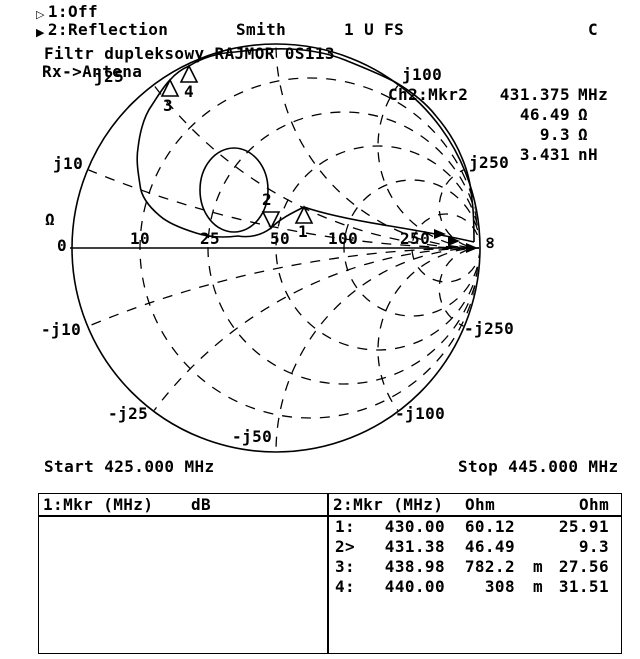 This screenshot has height=659, width=640. I want to click on marker-row-id: 4:, so click(345, 586).